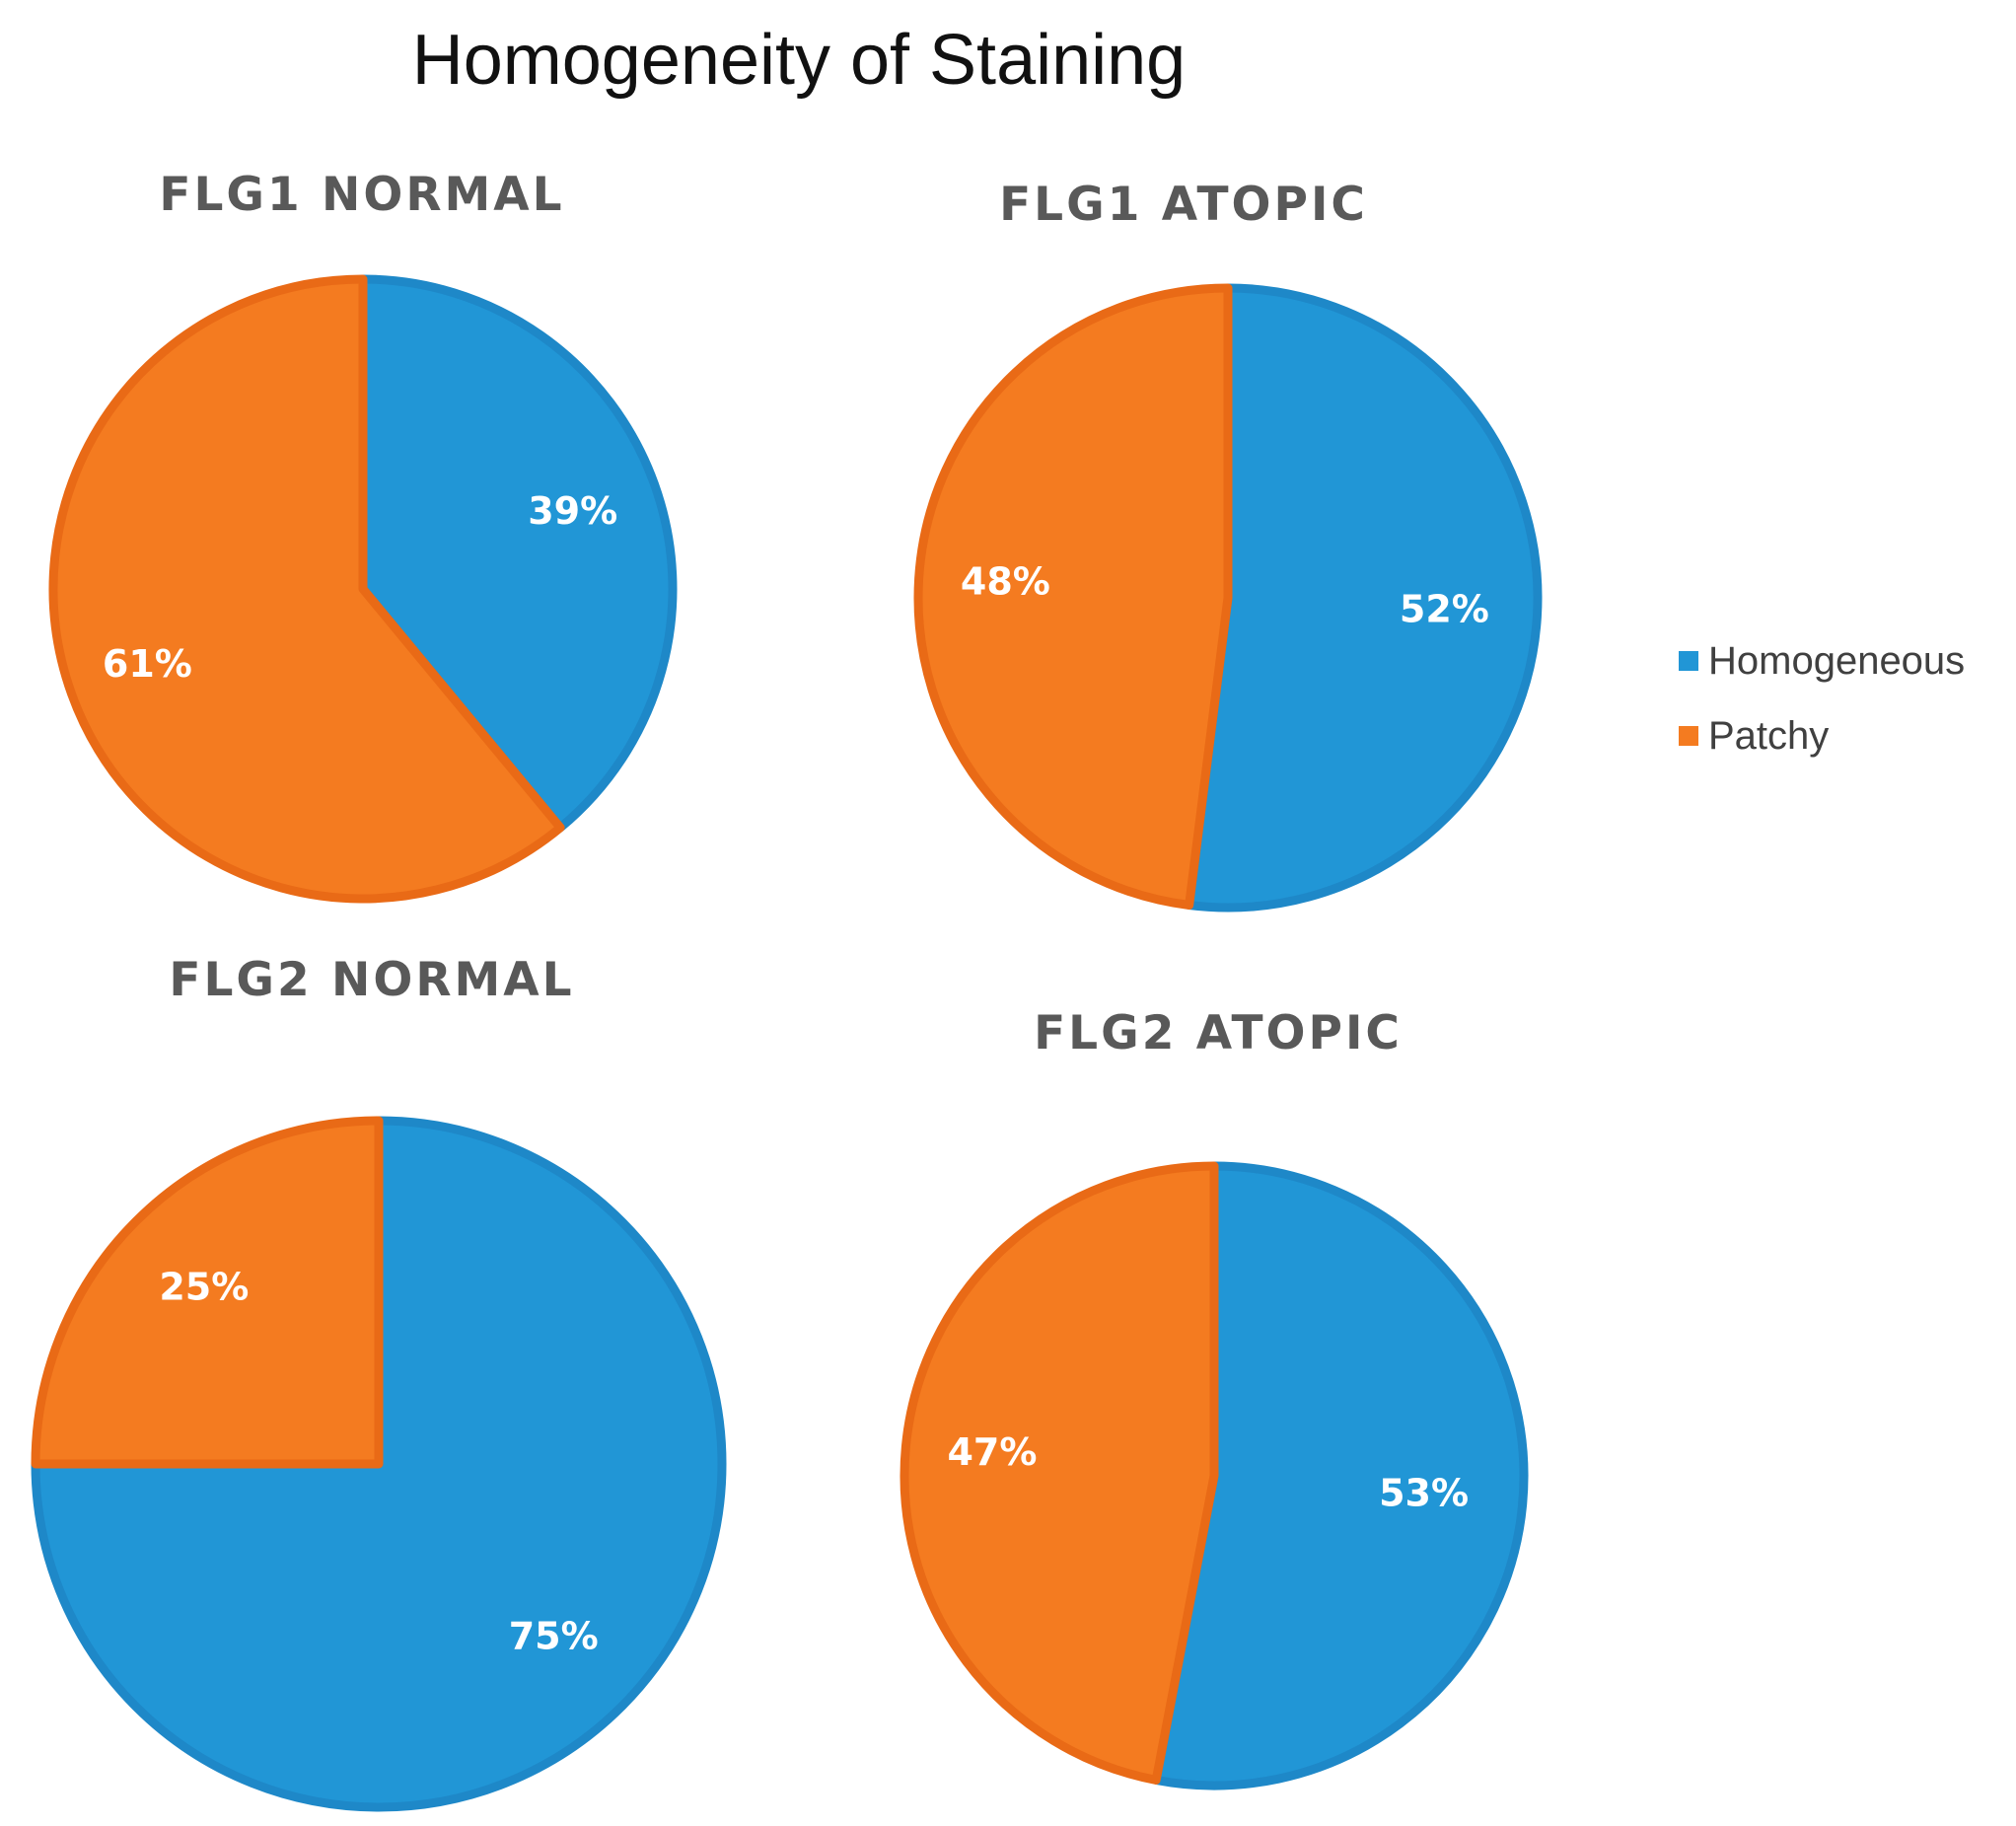  Describe the element at coordinates (1183, 205) in the screenshot. I see `pie-title-flg1-atopic: FLG1 ATOPIC` at that location.